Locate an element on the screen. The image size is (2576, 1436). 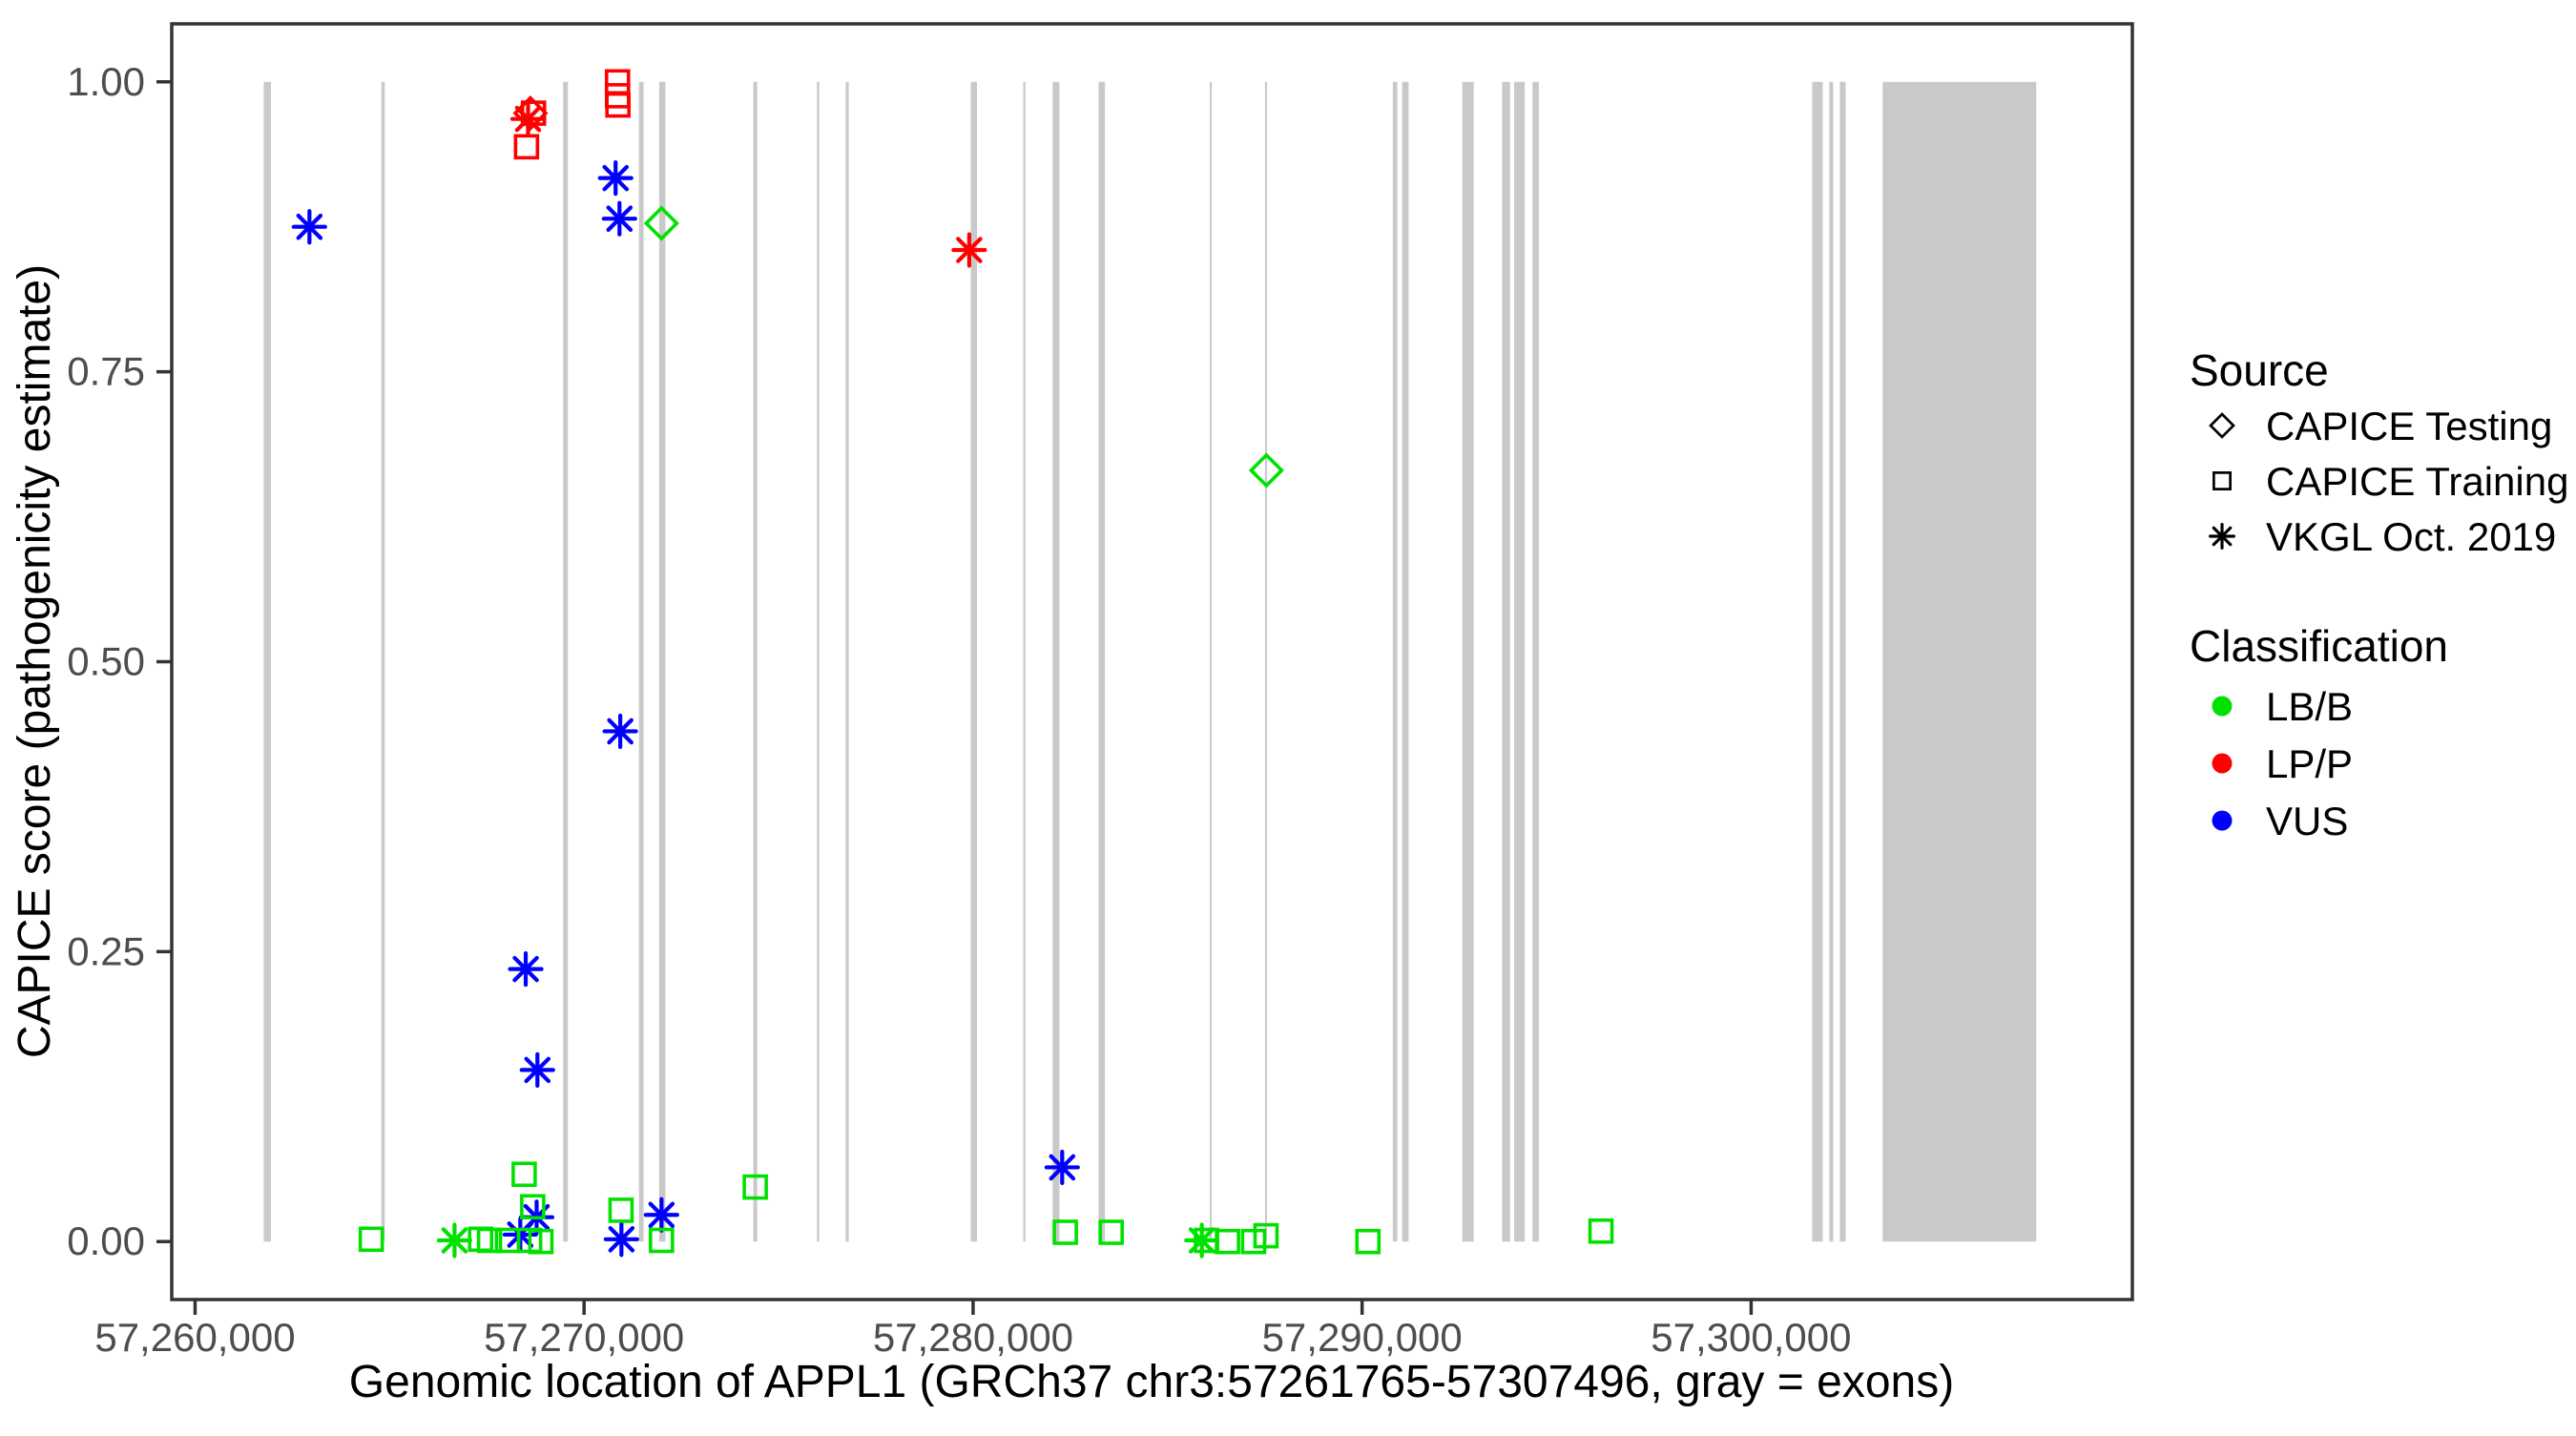
x-tick-label: 57,290,000 is located at coordinates (1362, 1337).